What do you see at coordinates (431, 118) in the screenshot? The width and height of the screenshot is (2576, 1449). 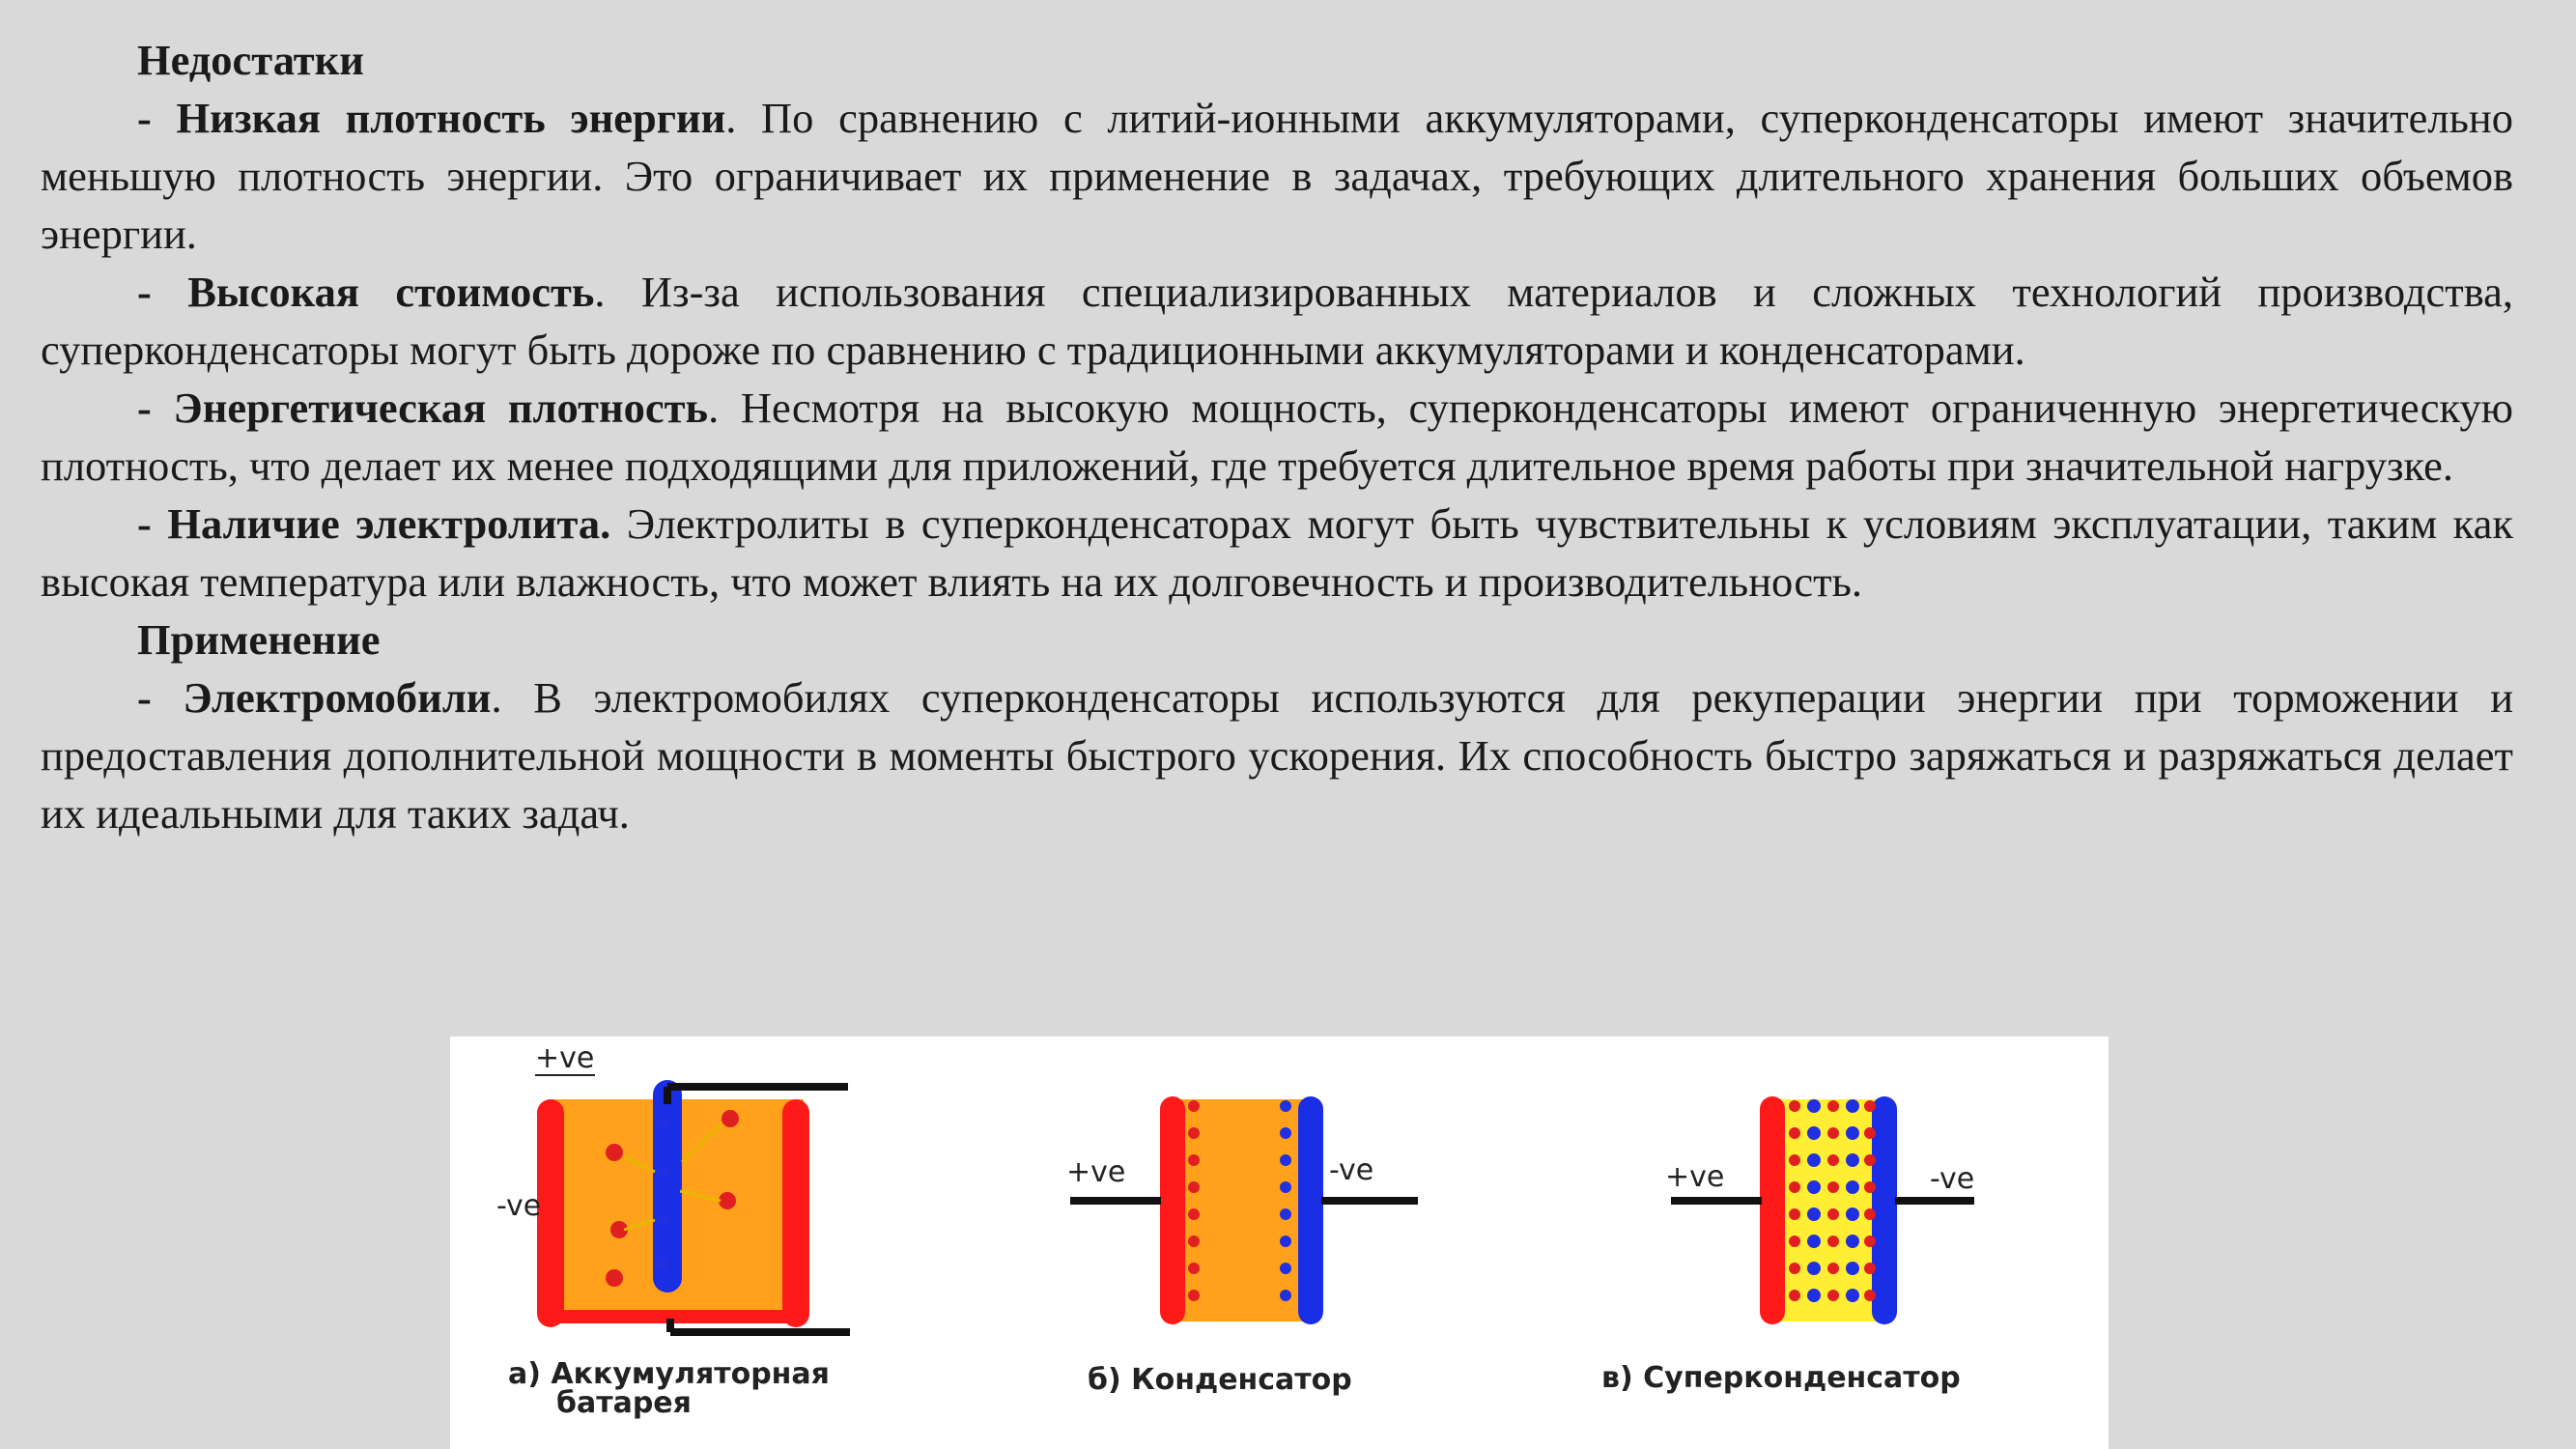 I see `item-title: - Низкая плотность энергии` at bounding box center [431, 118].